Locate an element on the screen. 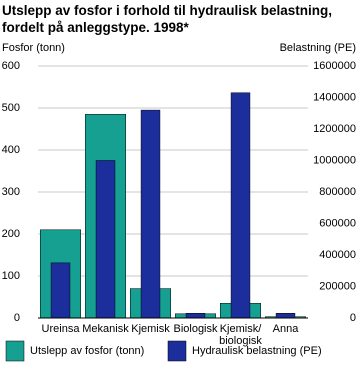 Image resolution: width=358 pixels, height=370 pixels. y-tick-label: 0 is located at coordinates (17, 318).